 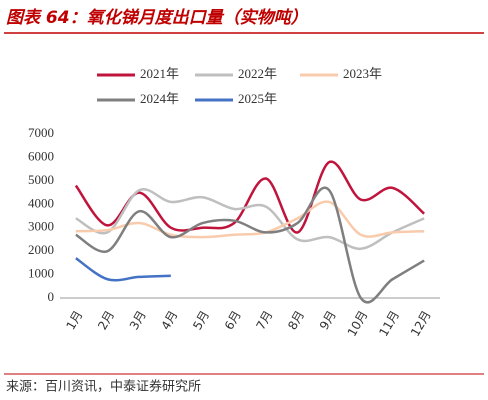 I want to click on x-tick-label: 3月, so click(x=138, y=320).